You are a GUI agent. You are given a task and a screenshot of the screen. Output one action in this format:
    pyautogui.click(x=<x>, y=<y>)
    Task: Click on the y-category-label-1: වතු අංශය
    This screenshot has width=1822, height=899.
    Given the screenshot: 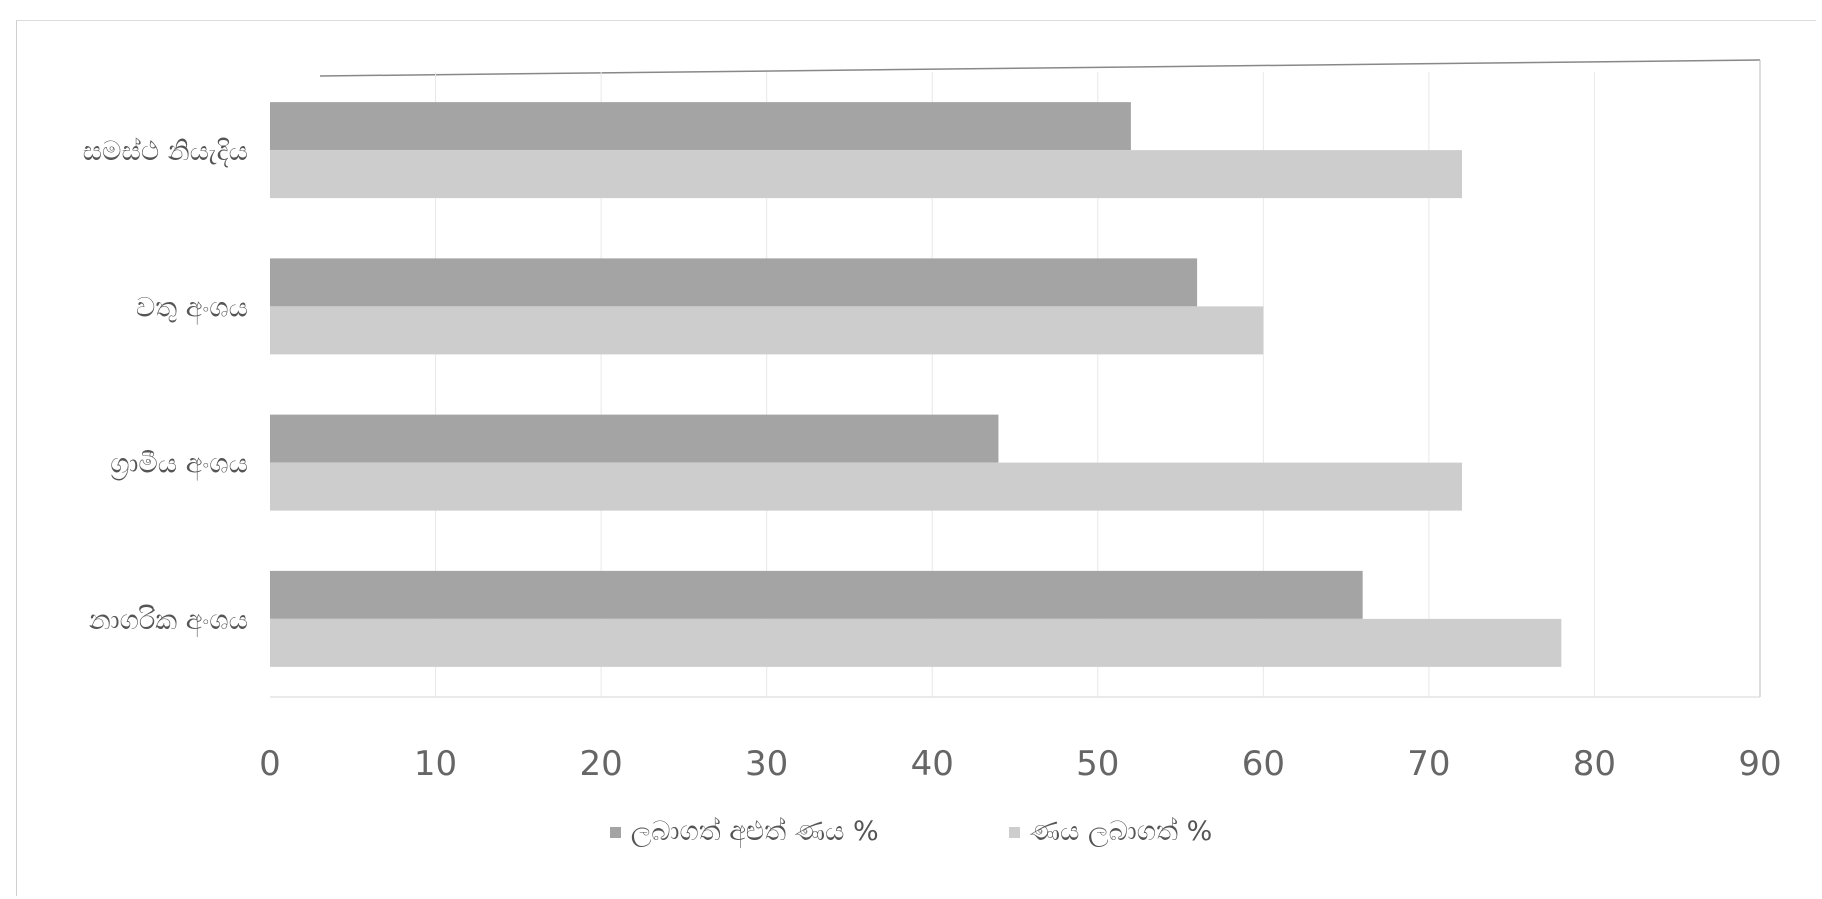 What is the action you would take?
    pyautogui.click(x=192, y=308)
    